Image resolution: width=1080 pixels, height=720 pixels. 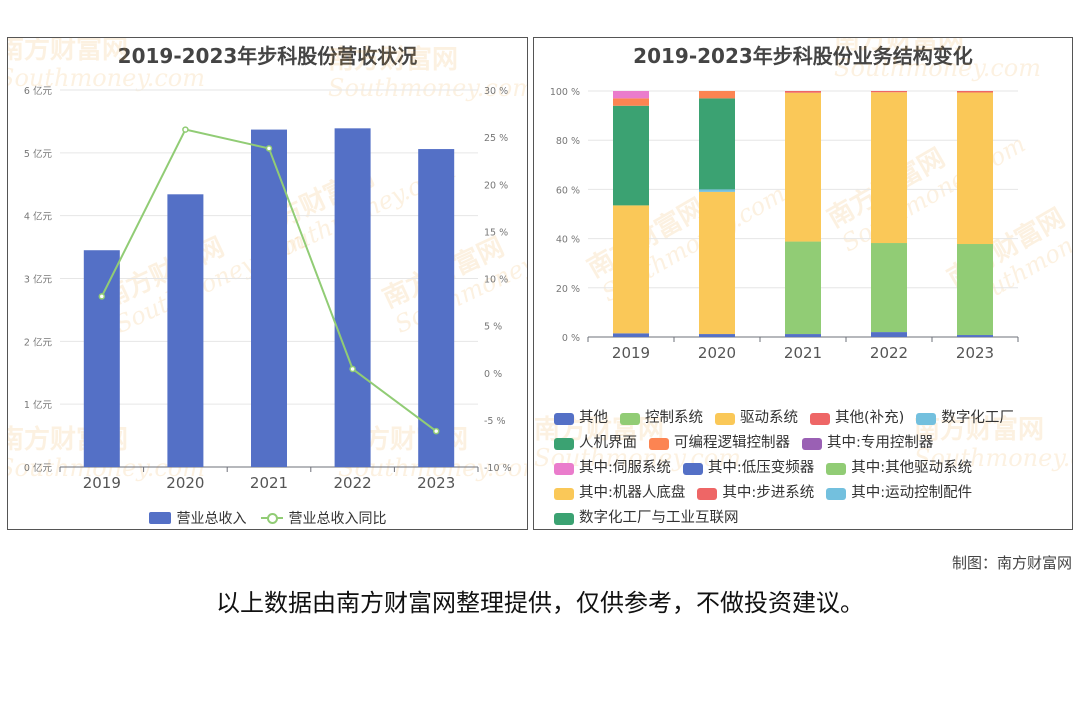 What do you see at coordinates (880, 443) in the screenshot?
I see `legend-label: 其中:专用控制器` at bounding box center [880, 443].